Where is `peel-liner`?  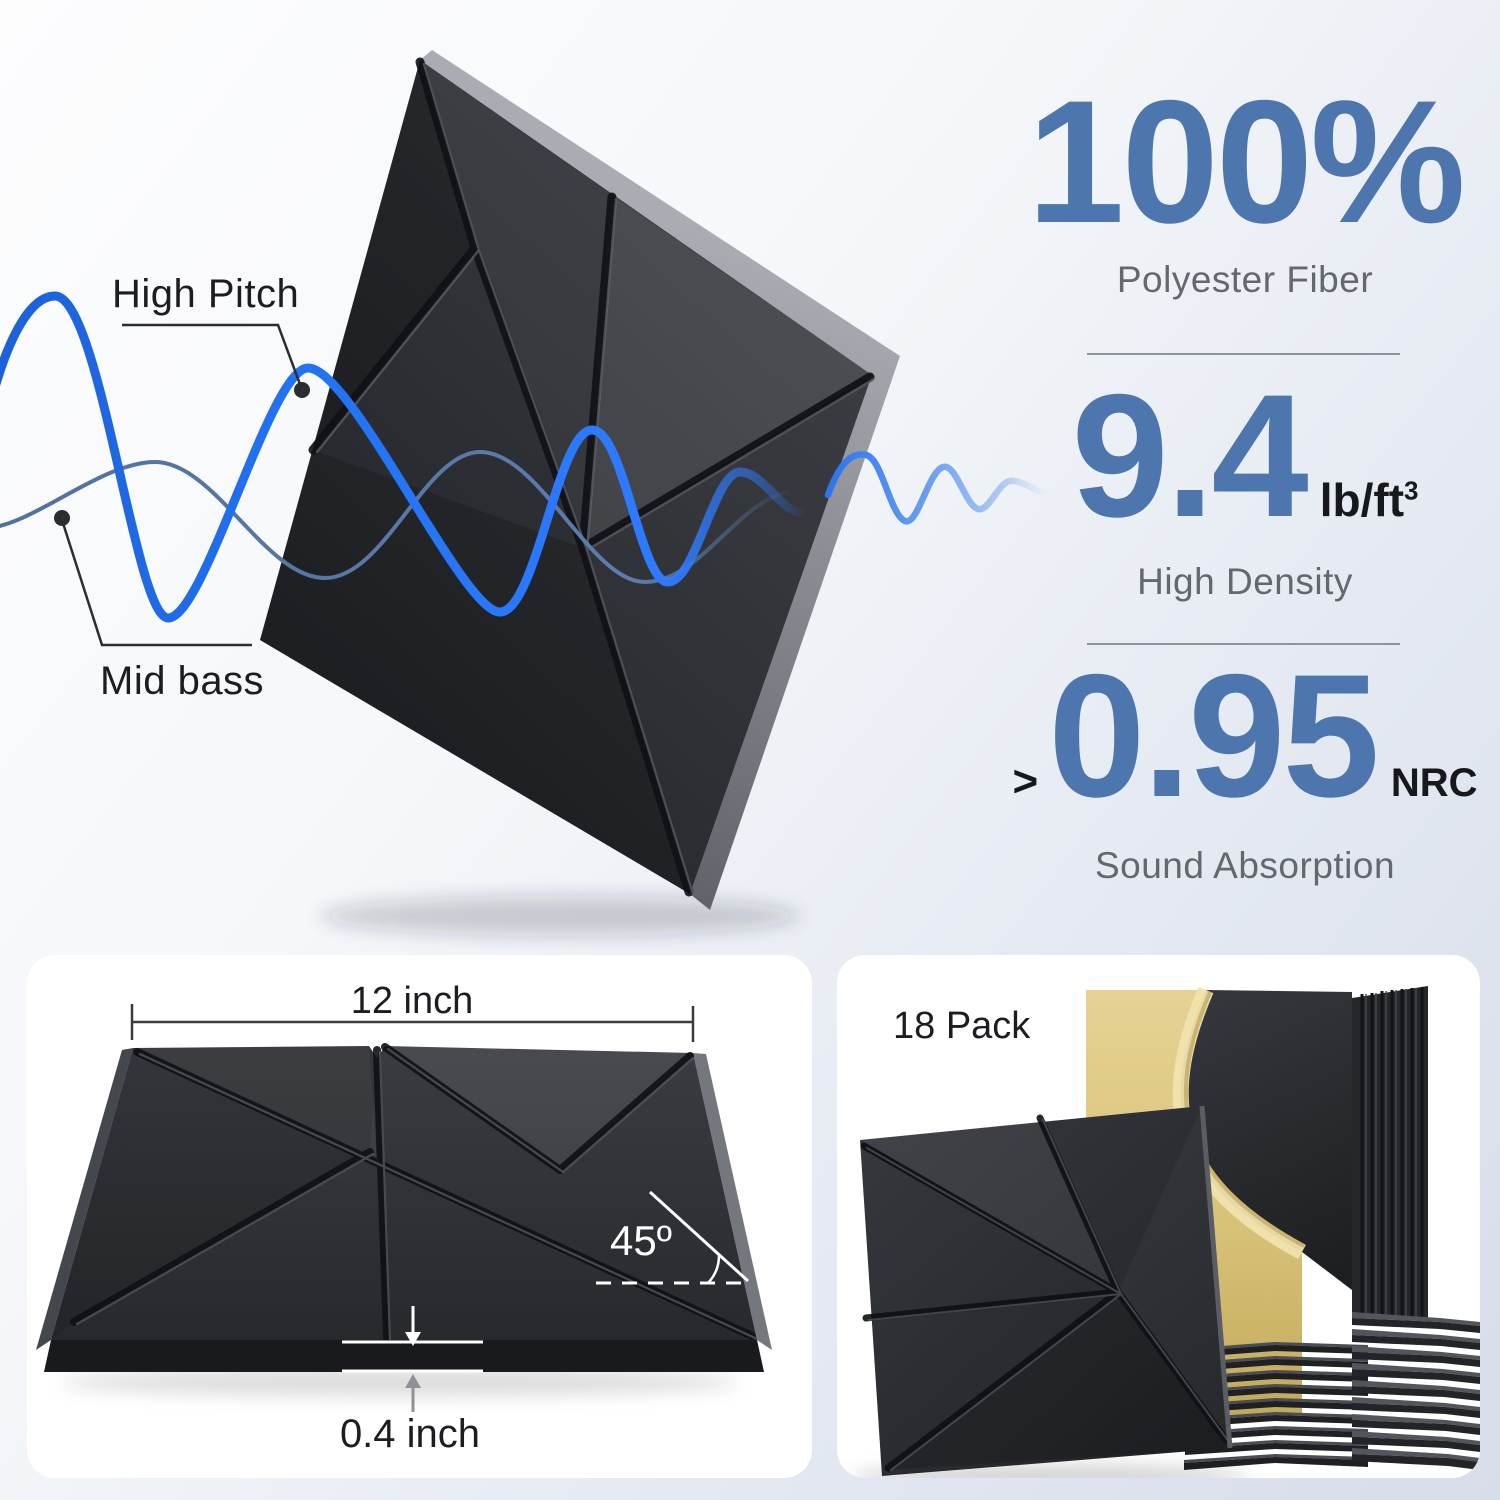 peel-liner is located at coordinates (1266, 1140).